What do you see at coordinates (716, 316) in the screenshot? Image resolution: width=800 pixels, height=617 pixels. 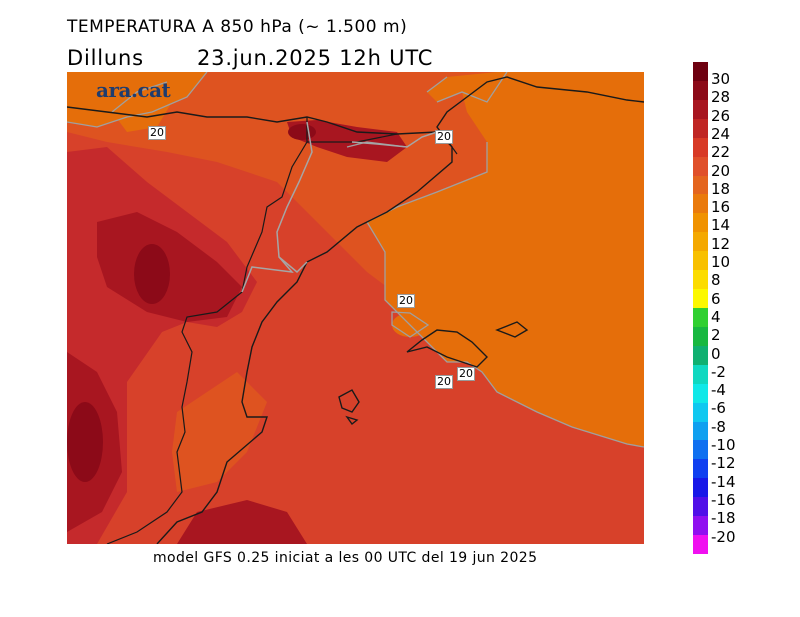 I see `colorbar-tick-label: 4` at bounding box center [716, 316].